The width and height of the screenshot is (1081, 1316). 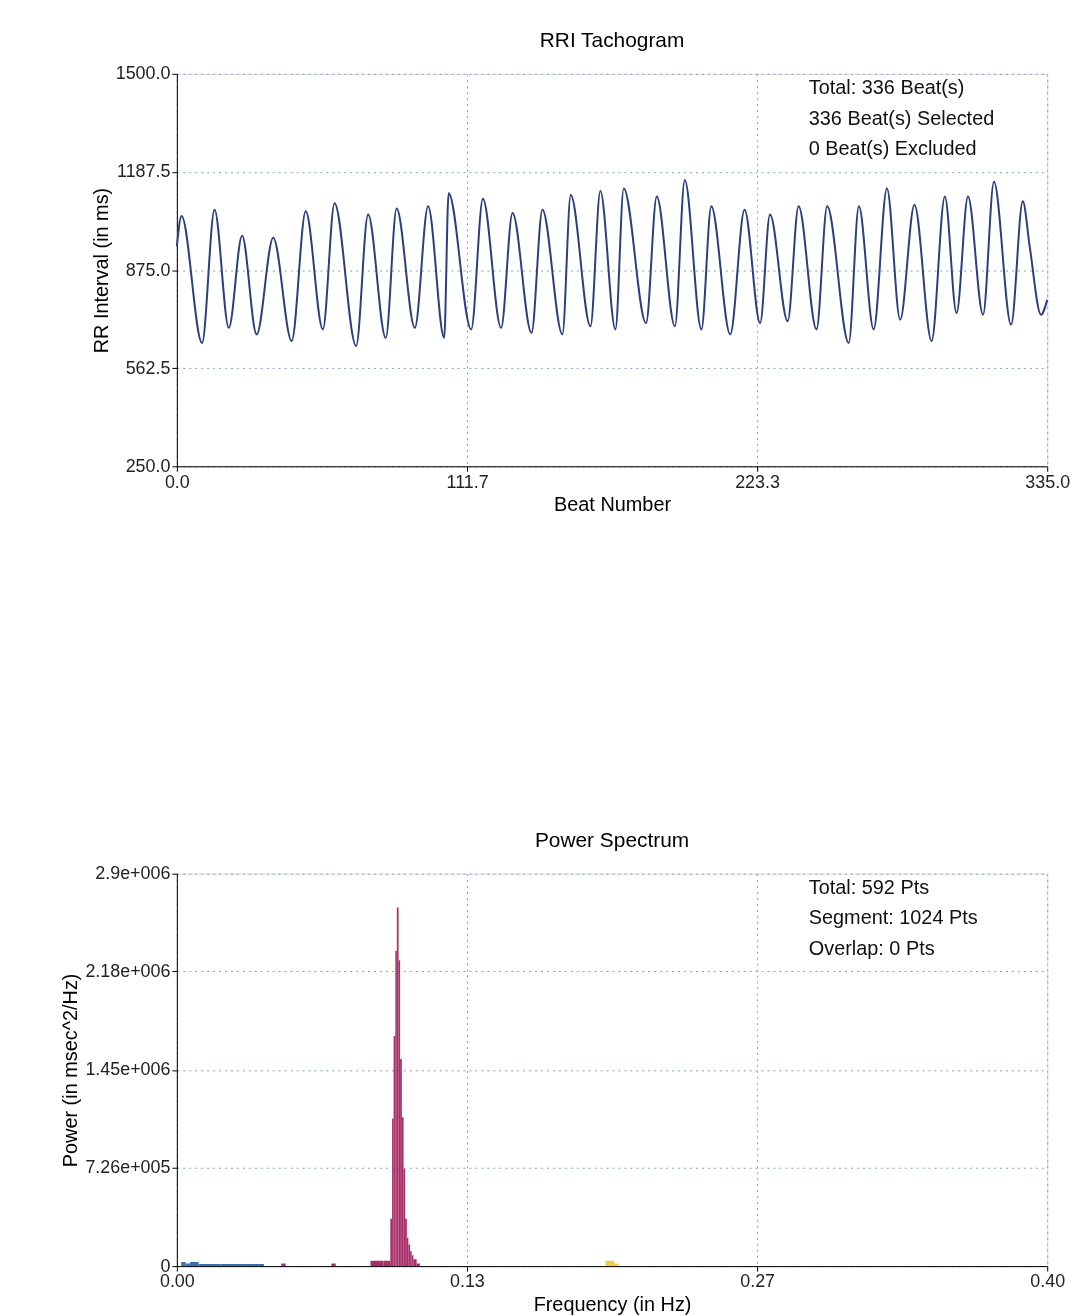 What do you see at coordinates (128, 970) in the screenshot?
I see `y-tick-label: 2.18e+006` at bounding box center [128, 970].